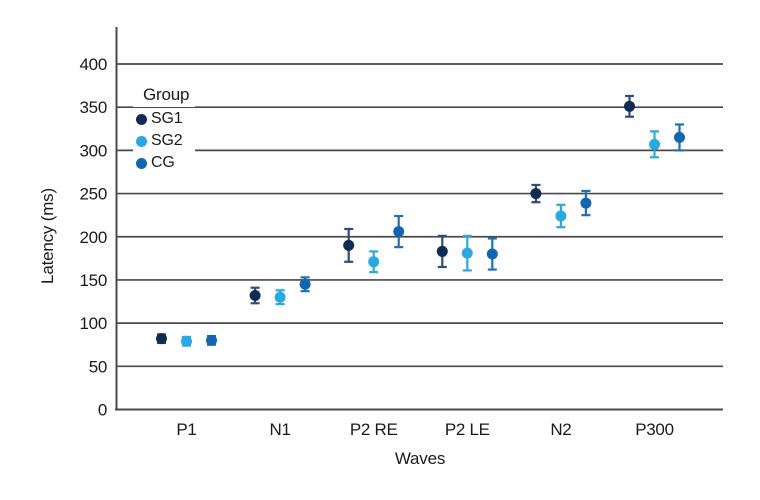 The height and width of the screenshot is (500, 760). What do you see at coordinates (492, 254) in the screenshot?
I see `point-CG-P2 LE` at bounding box center [492, 254].